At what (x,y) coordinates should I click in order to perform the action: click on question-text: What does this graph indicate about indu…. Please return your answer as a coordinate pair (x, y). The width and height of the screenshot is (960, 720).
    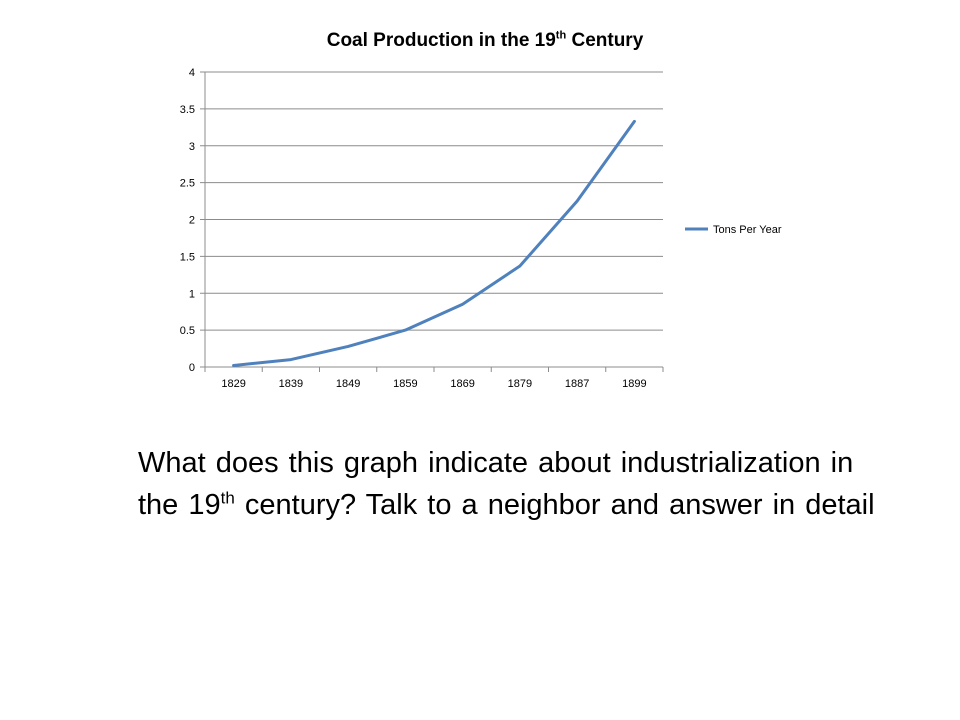
    Looking at the image, I should click on (518, 484).